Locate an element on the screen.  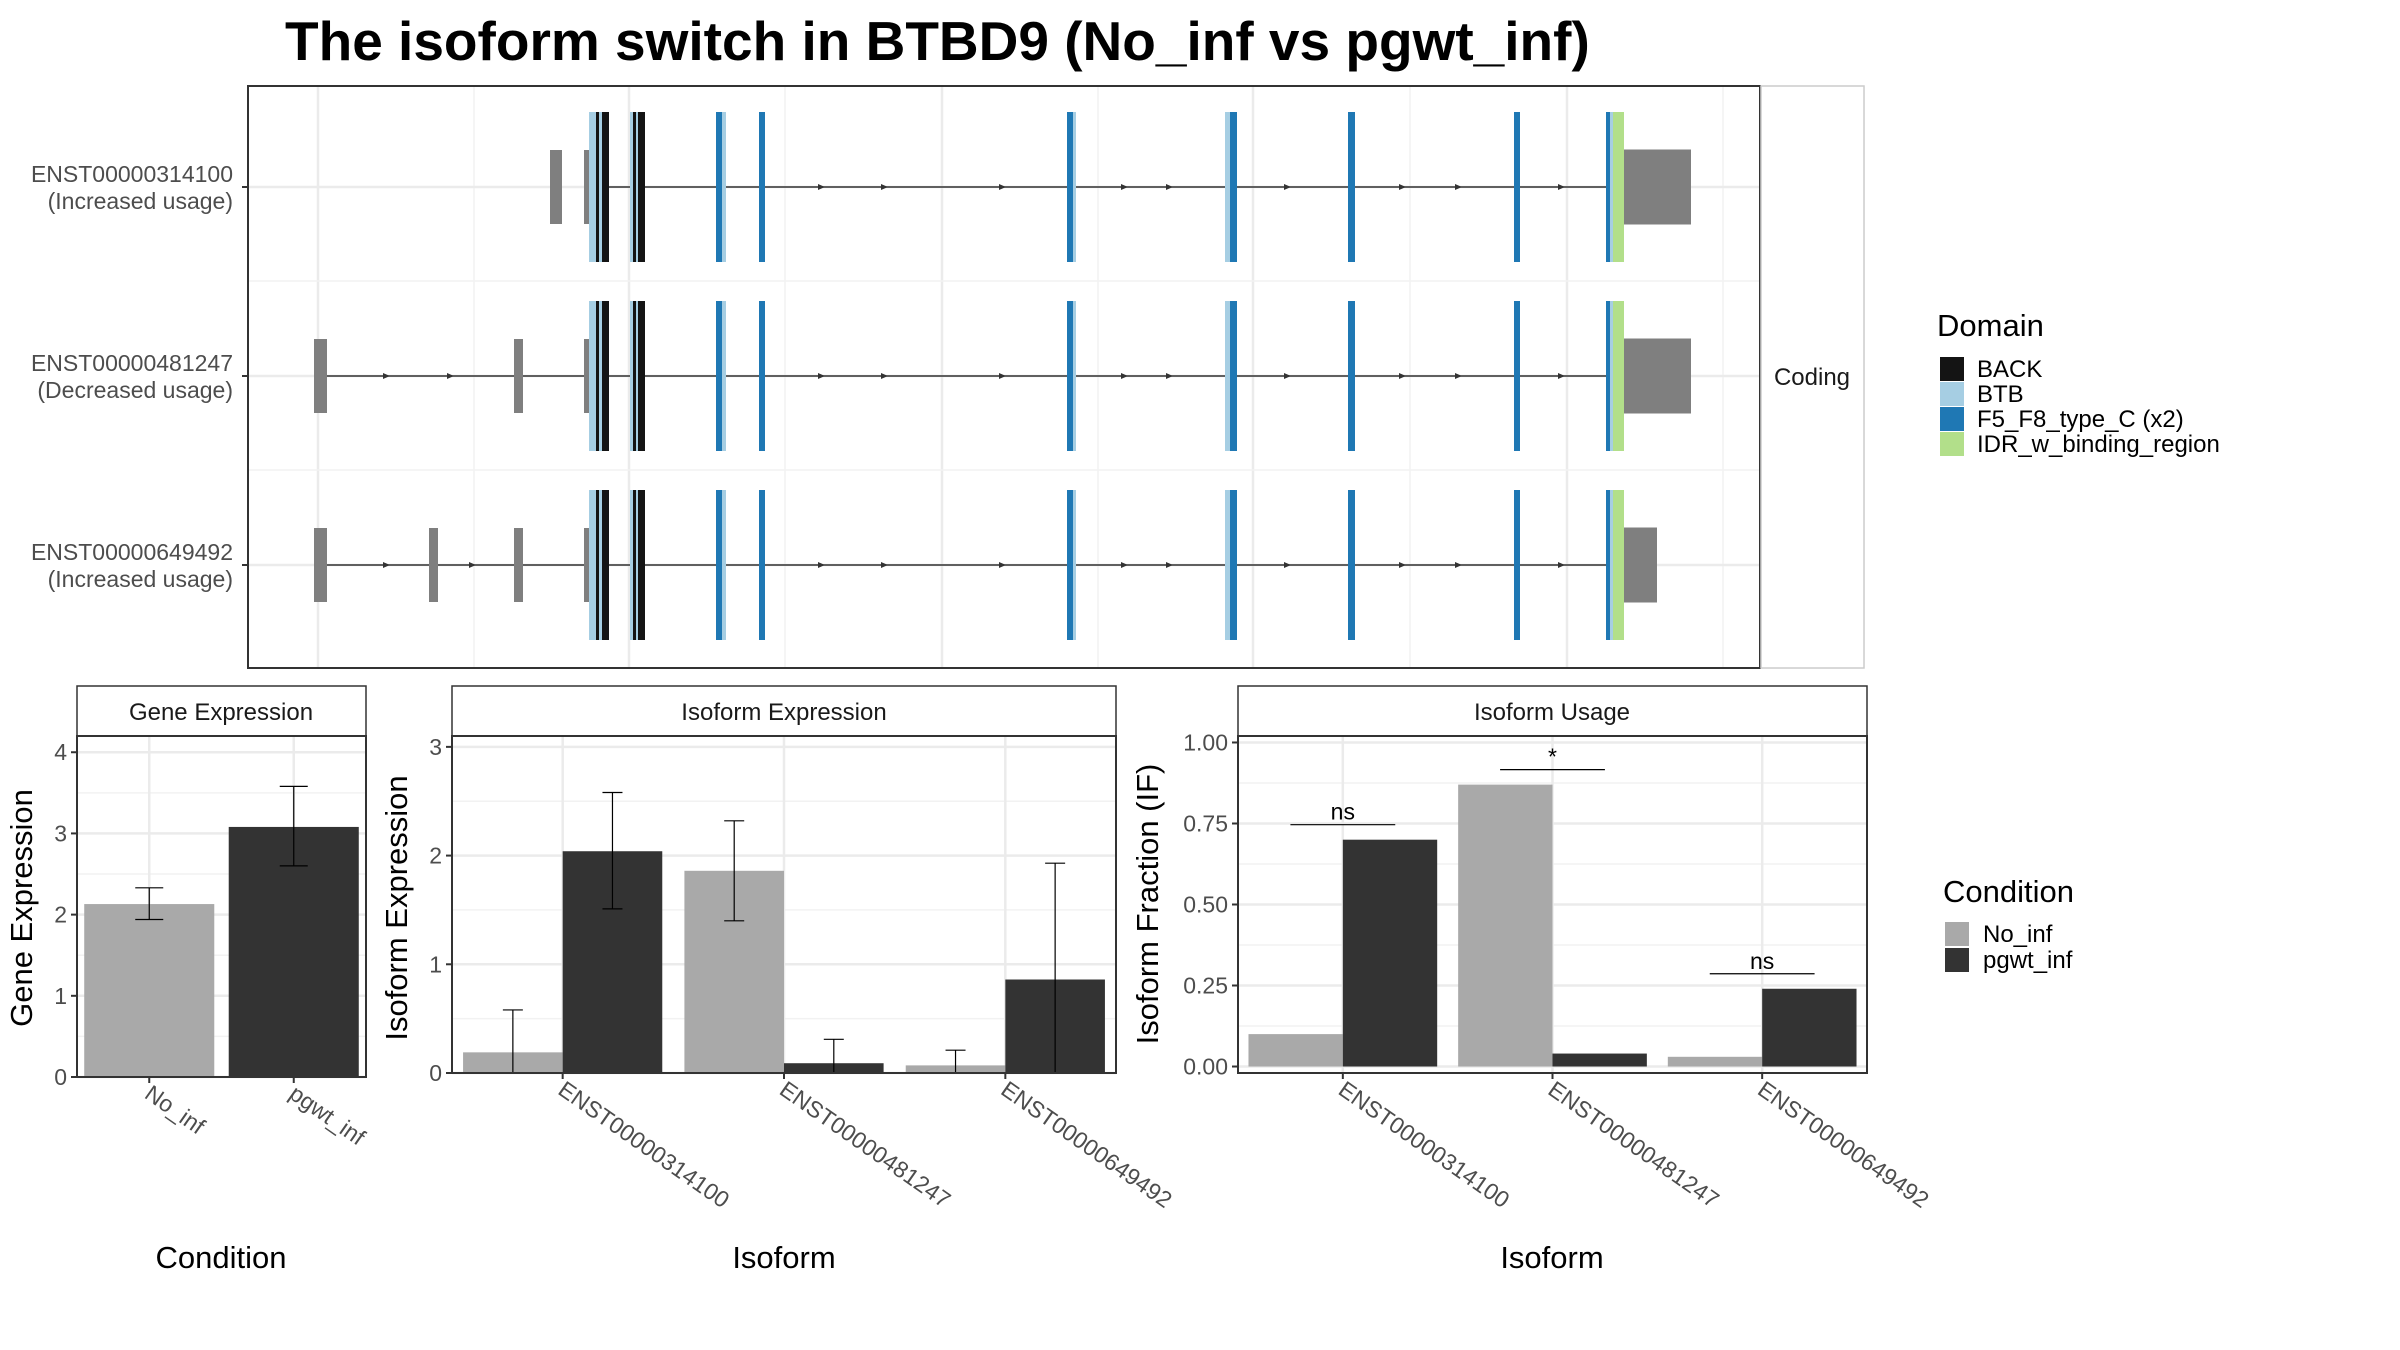
coding-strip-label: Coding is located at coordinates (1812, 377).